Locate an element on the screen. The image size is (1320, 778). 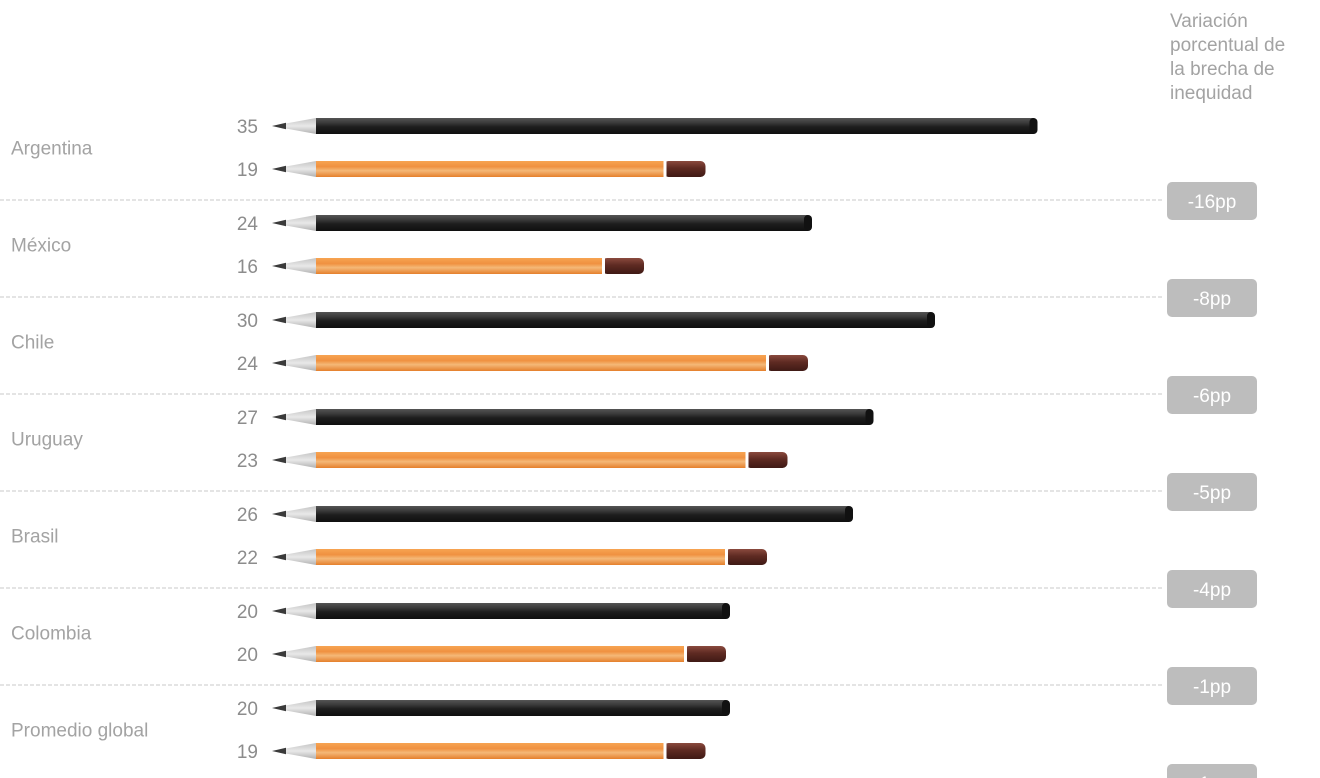
category-label: Promedio global is located at coordinates (79, 731).